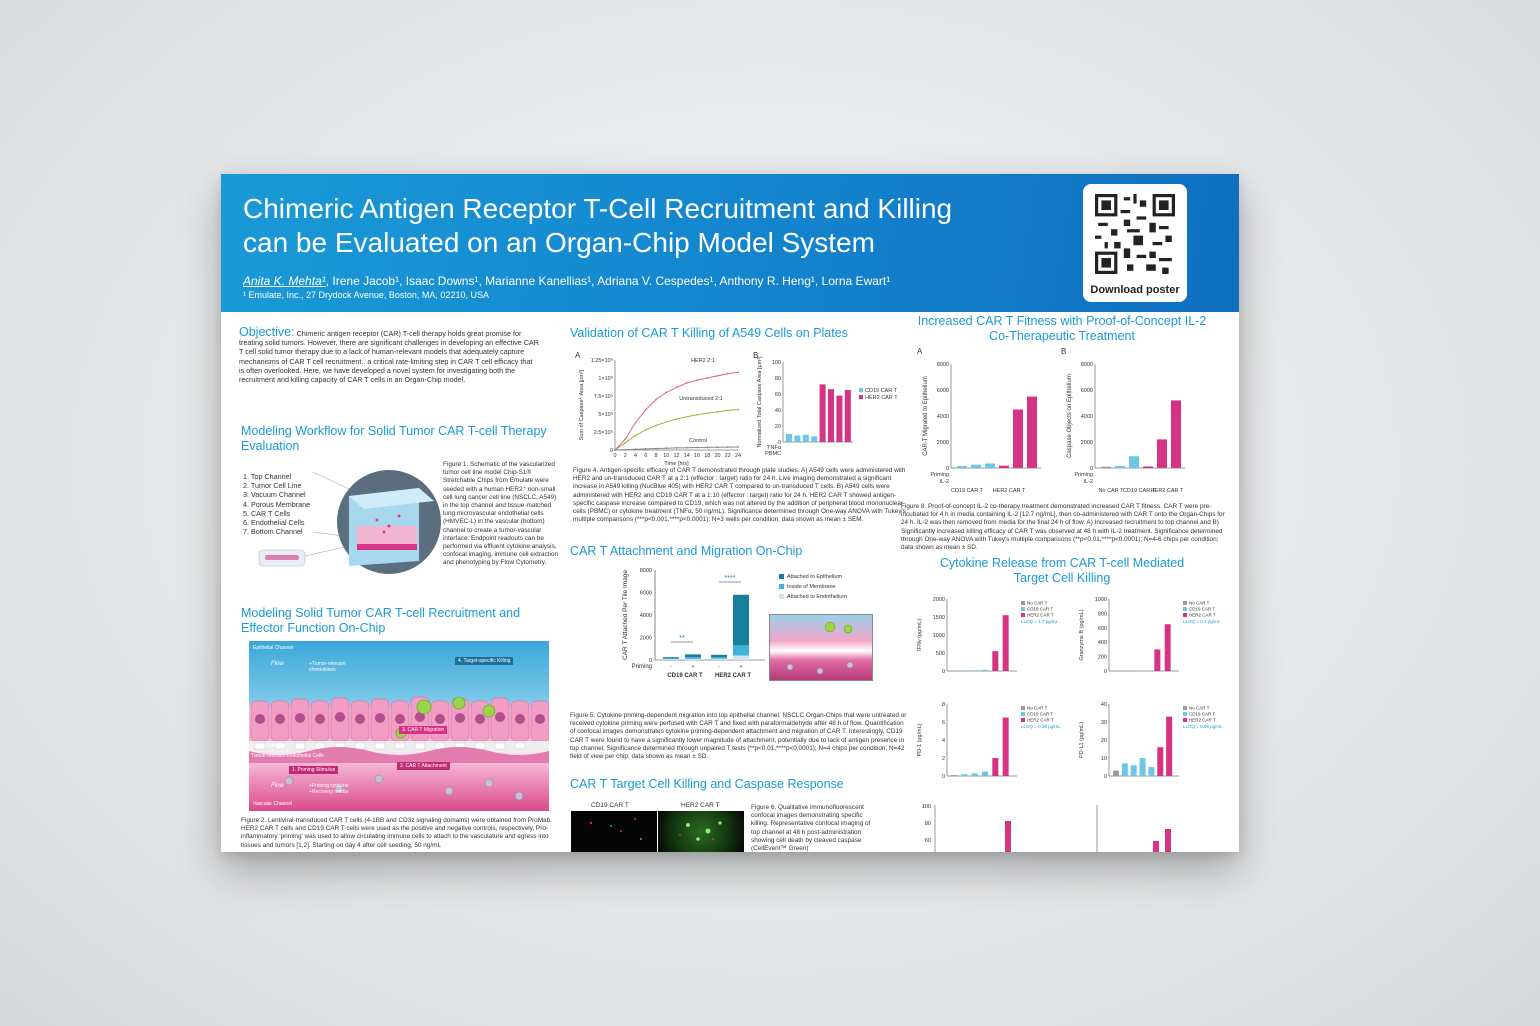 The image size is (1540, 1026). What do you see at coordinates (1102, 629) in the screenshot?
I see `y-tick-label: 600` at bounding box center [1102, 629].